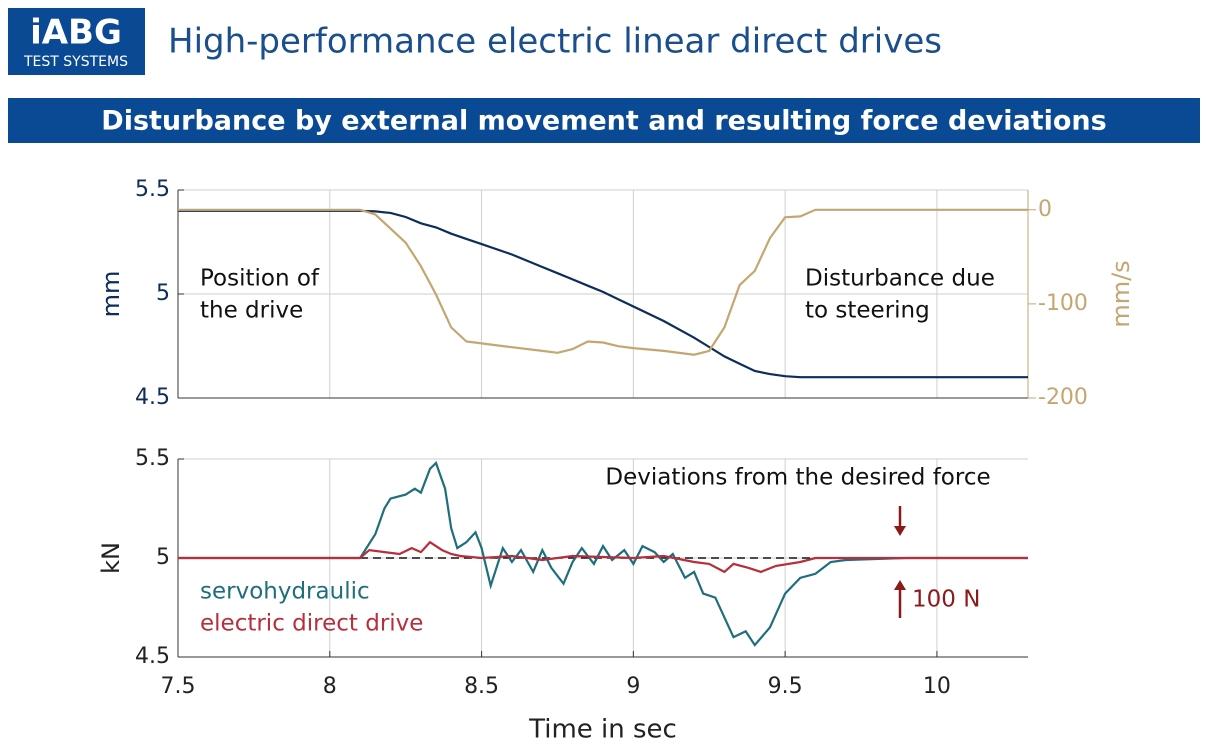 The height and width of the screenshot is (756, 1208). I want to click on x-tick-label: 8.5, so click(481, 686).